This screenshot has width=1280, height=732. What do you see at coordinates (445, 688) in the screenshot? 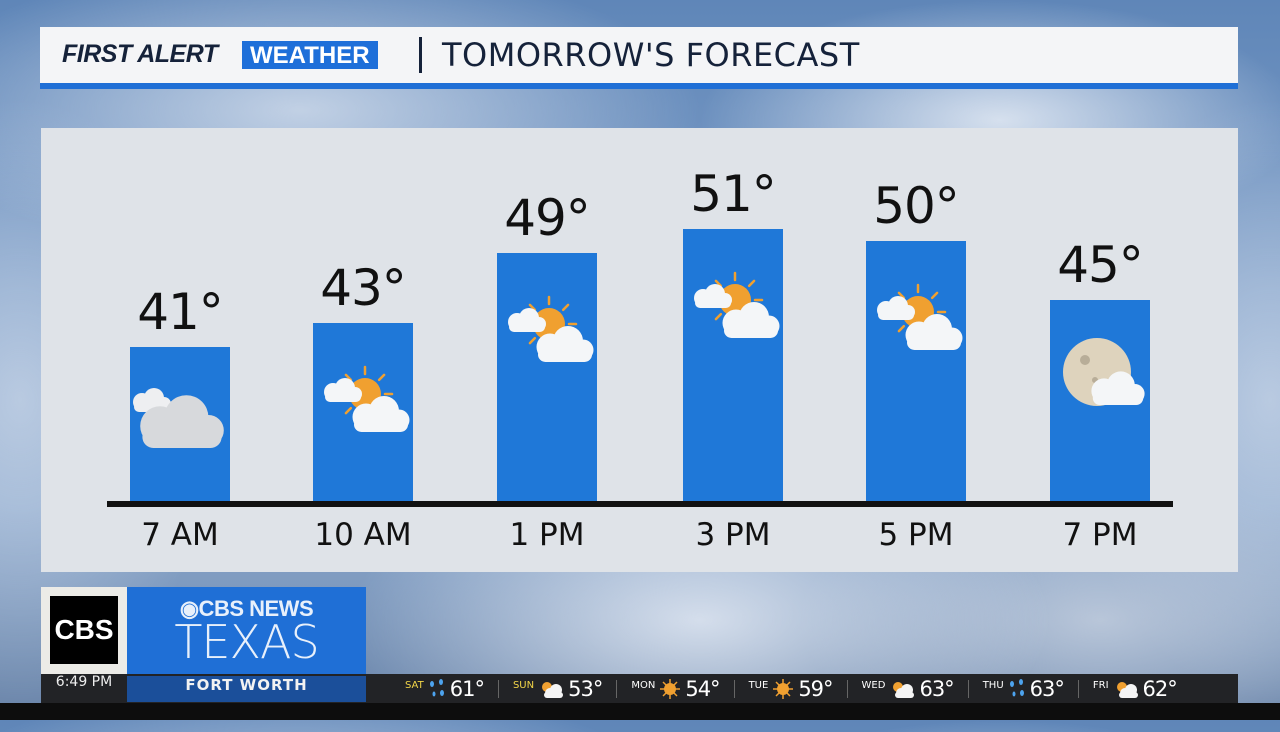
I see `day-forecast-sat: SAT 61°` at bounding box center [445, 688].